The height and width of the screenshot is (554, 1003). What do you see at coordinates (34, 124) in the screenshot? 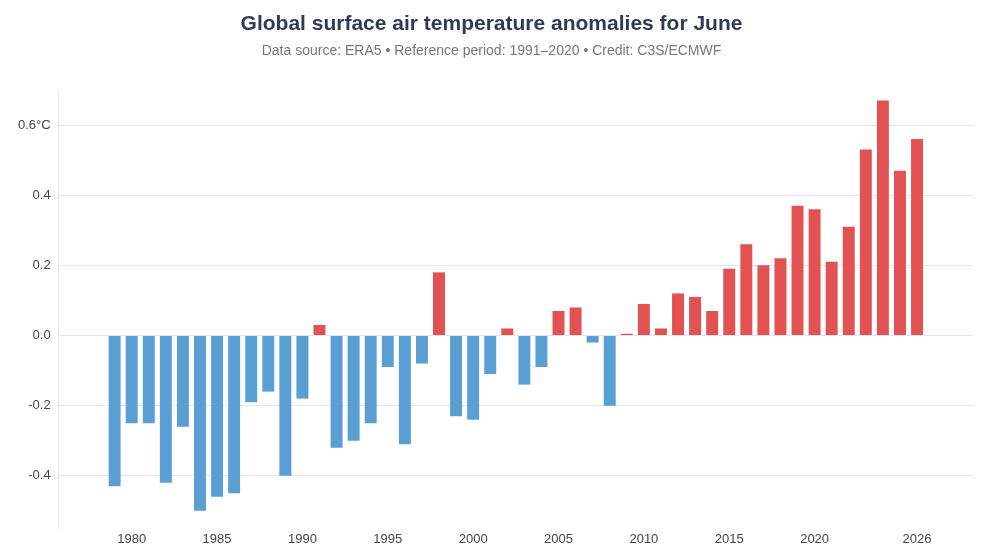
I see `y-tick-label: 0.6°C` at bounding box center [34, 124].